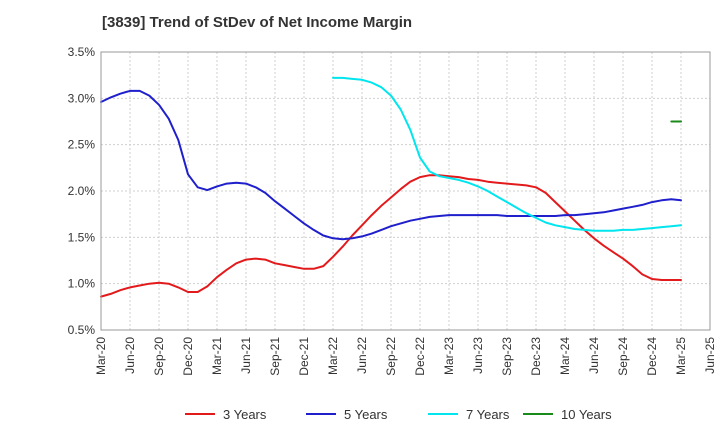 The width and height of the screenshot is (720, 440). I want to click on y-tick-label: 1.0%, so click(82, 284).